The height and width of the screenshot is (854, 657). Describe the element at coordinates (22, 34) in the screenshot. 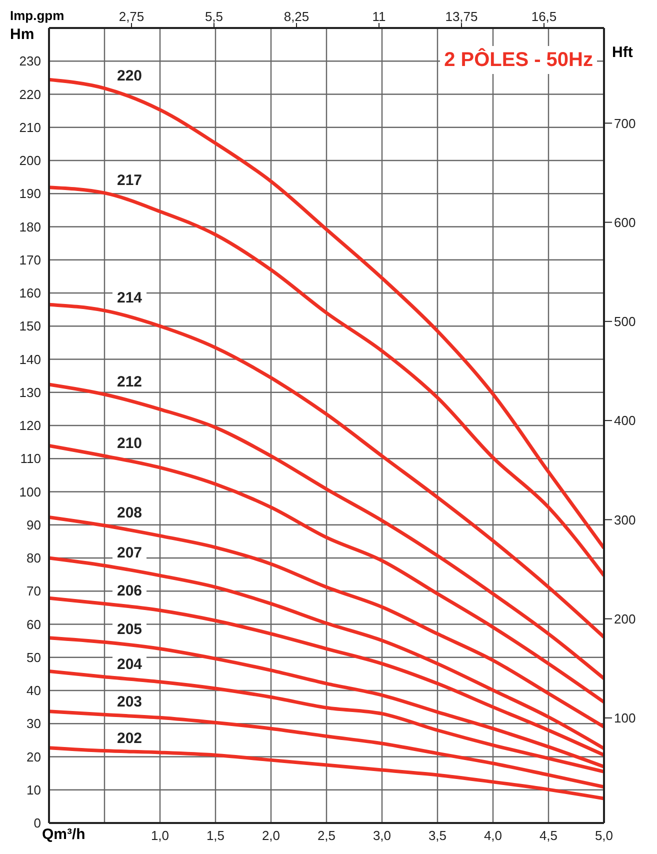

I see `y-axis-title: Hm` at that location.